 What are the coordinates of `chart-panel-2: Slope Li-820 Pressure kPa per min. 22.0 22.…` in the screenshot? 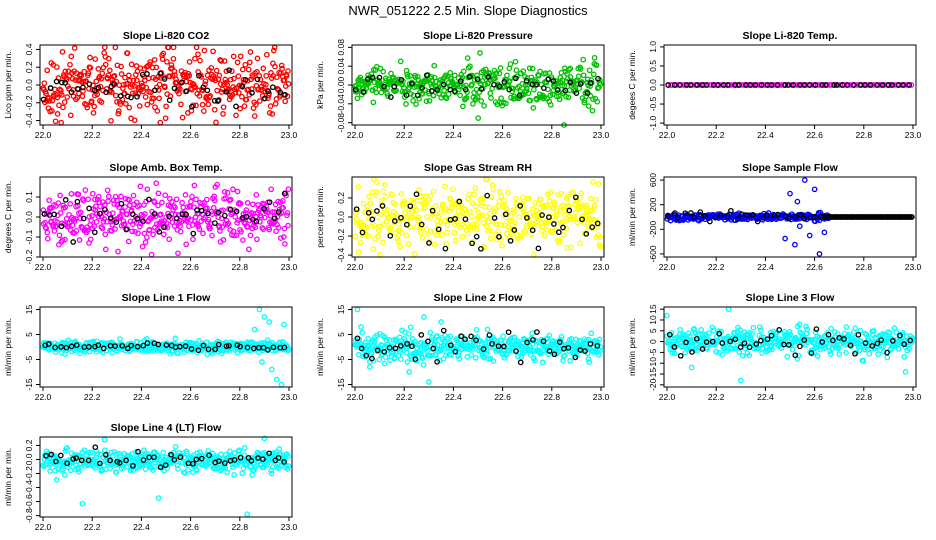 It's located at (462, 85).